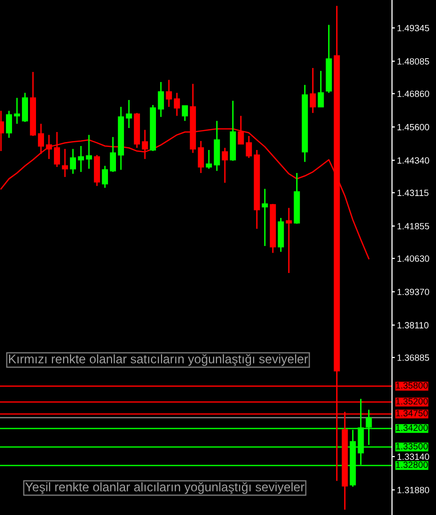 This screenshot has height=515, width=436. I want to click on ref-line-label: 1.35800, so click(412, 385).